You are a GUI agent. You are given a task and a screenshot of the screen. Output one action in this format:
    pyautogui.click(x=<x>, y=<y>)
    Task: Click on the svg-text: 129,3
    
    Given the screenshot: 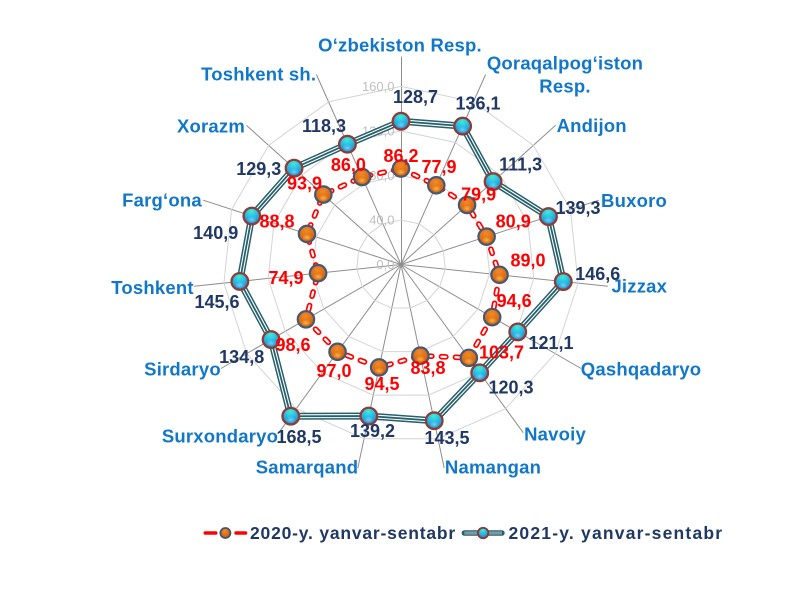 What is the action you would take?
    pyautogui.click(x=258, y=169)
    